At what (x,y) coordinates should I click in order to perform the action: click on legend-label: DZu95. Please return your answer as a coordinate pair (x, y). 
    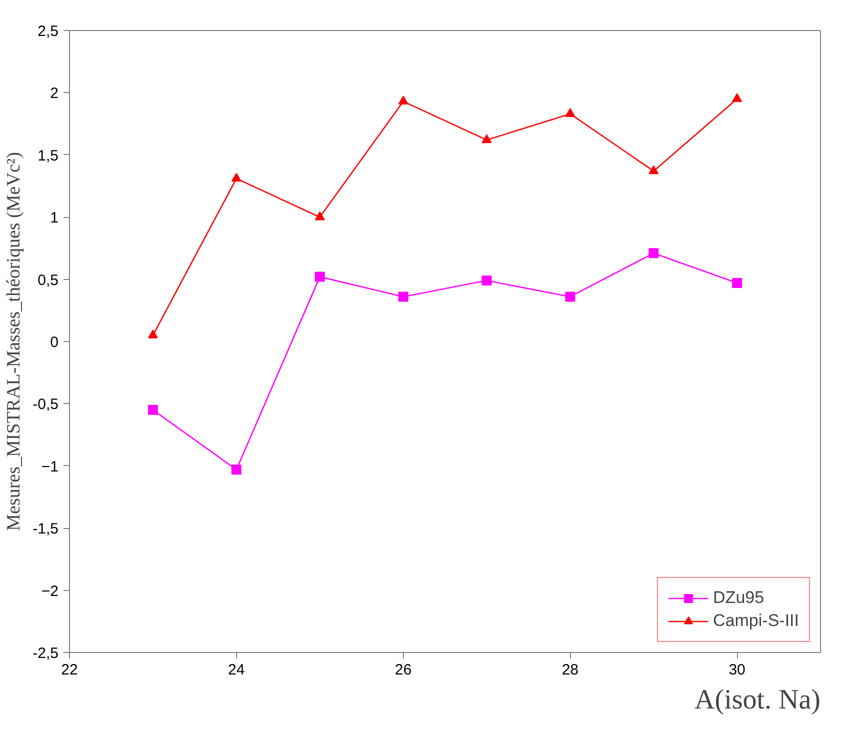
    Looking at the image, I should click on (738, 598).